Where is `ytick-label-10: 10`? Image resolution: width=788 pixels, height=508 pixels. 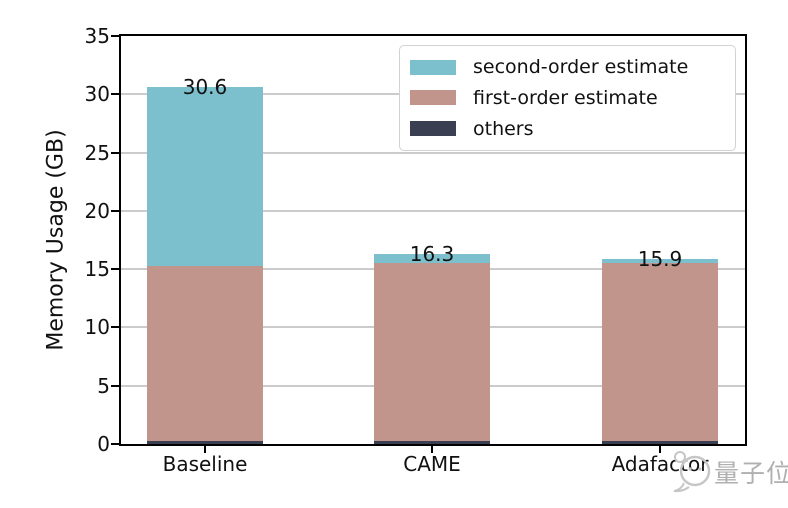 ytick-label-10: 10 is located at coordinates (97, 327).